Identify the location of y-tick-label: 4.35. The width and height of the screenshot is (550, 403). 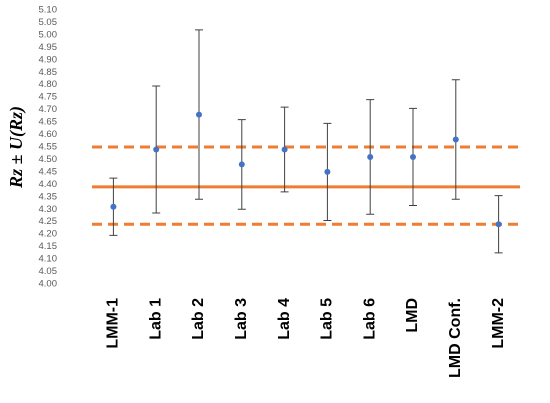
(48, 196).